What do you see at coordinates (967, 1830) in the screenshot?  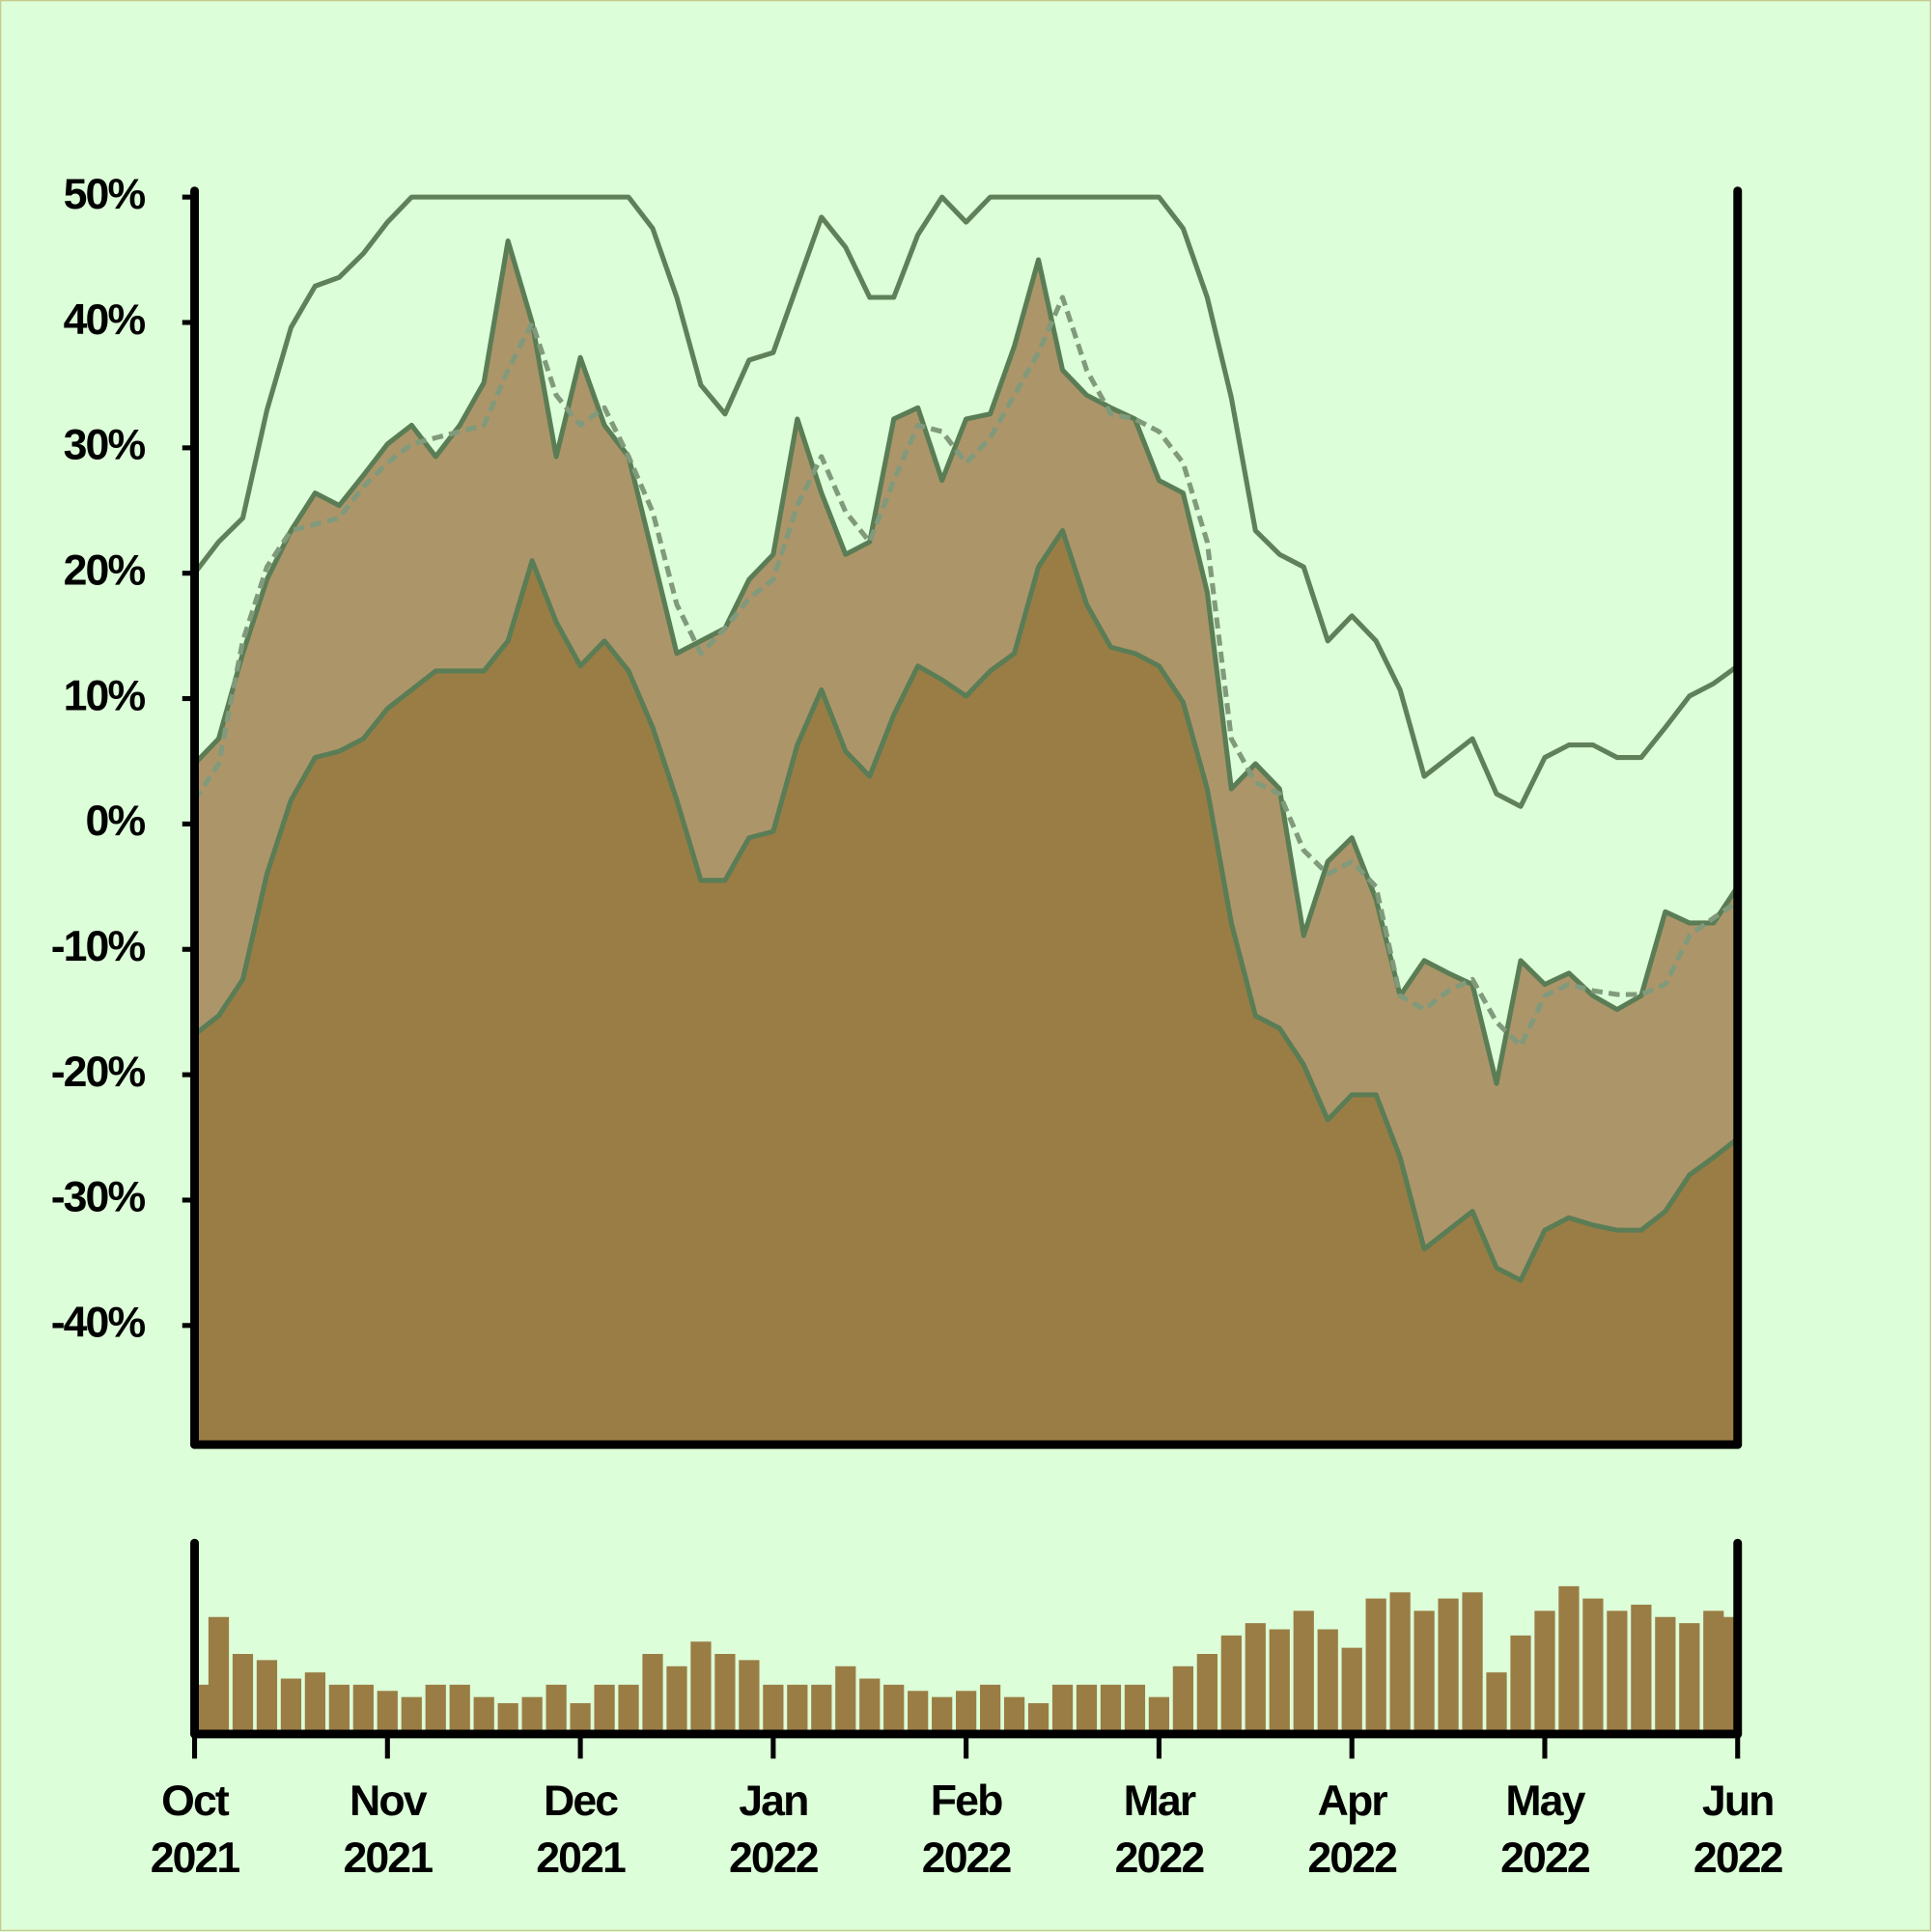 I see `x-tick-label: Feb 2022` at bounding box center [967, 1830].